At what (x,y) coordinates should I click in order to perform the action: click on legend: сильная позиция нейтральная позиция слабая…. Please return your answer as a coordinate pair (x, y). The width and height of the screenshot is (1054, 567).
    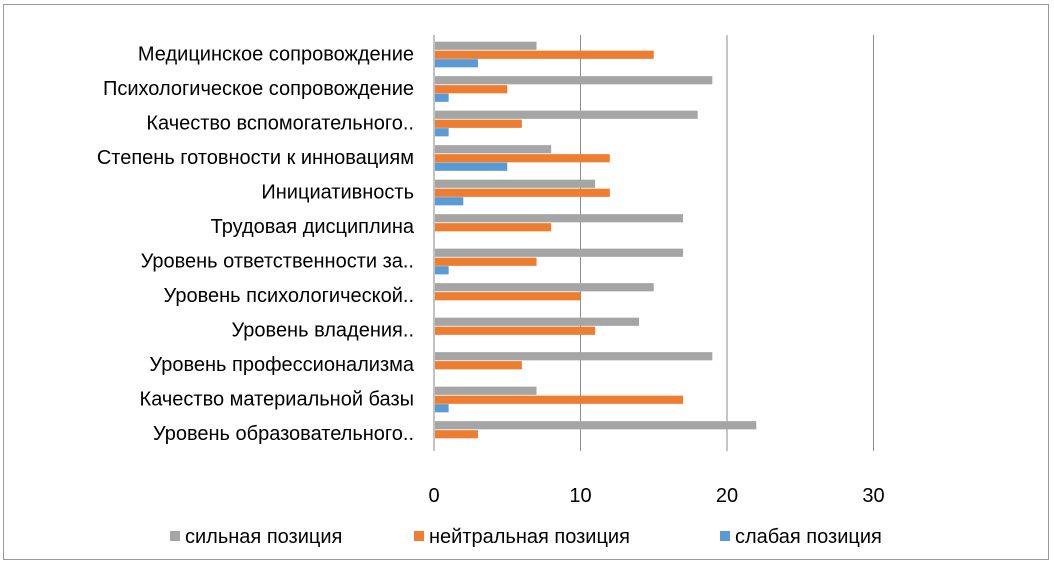
    Looking at the image, I should click on (526, 537).